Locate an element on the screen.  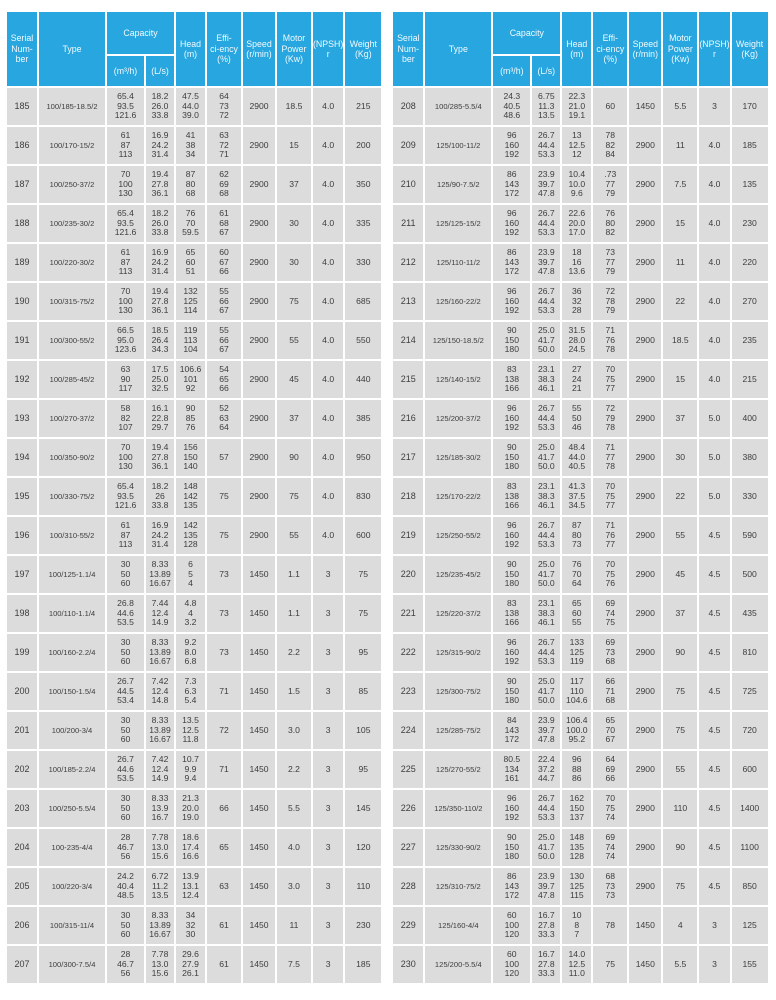
table-cell: 61 87 113 is located at coordinates (125, 262).